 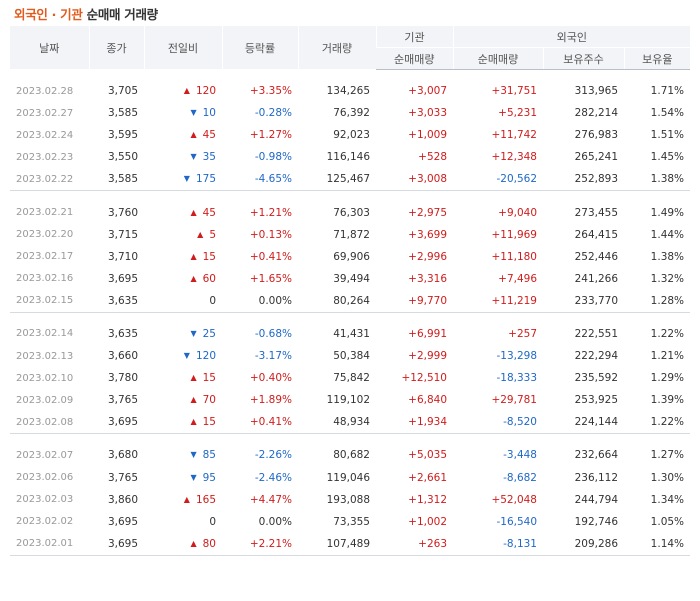 I want to click on title-rest: 순매매 거래량, so click(x=122, y=14).